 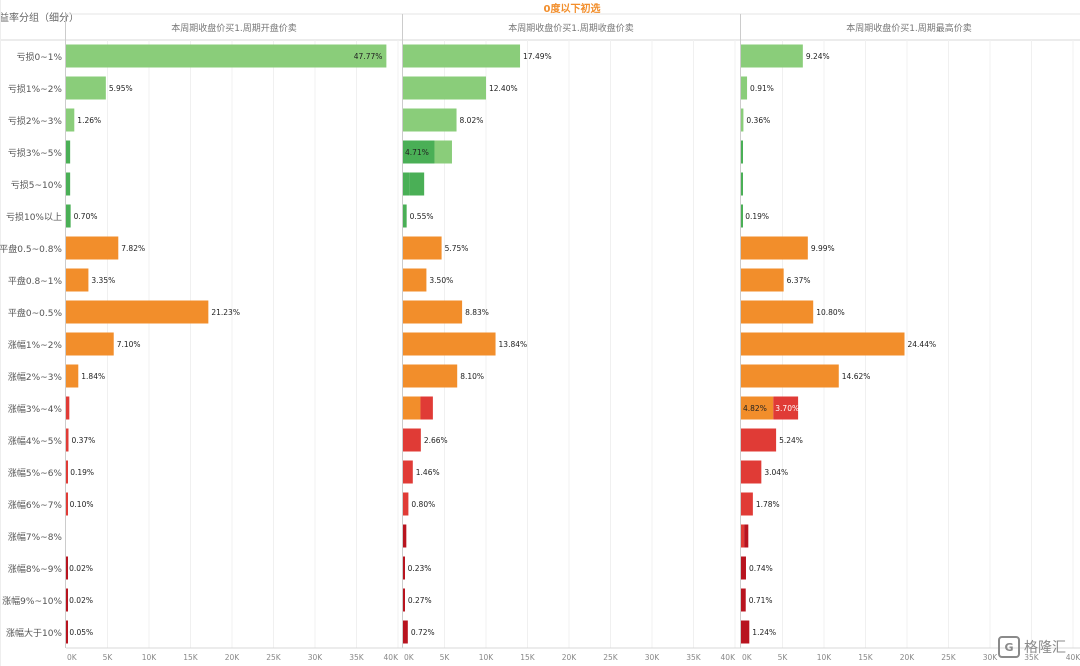 What do you see at coordinates (428, 472) in the screenshot?
I see `bar-data-label: 1.46%` at bounding box center [428, 472].